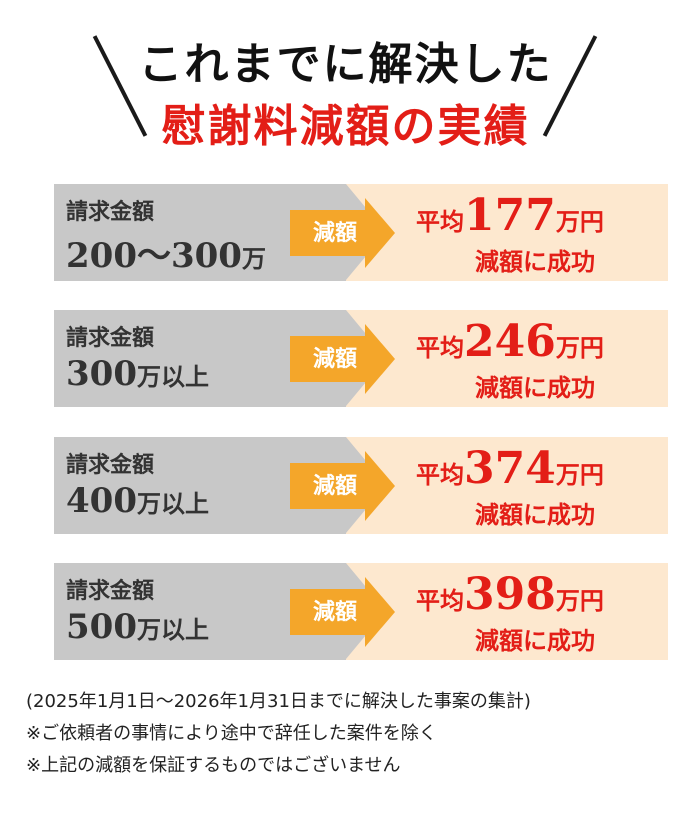 The image size is (691, 815). I want to click on result-row: 請求金額 200〜300万 減額 平均177万円 減額に成功, so click(361, 232).